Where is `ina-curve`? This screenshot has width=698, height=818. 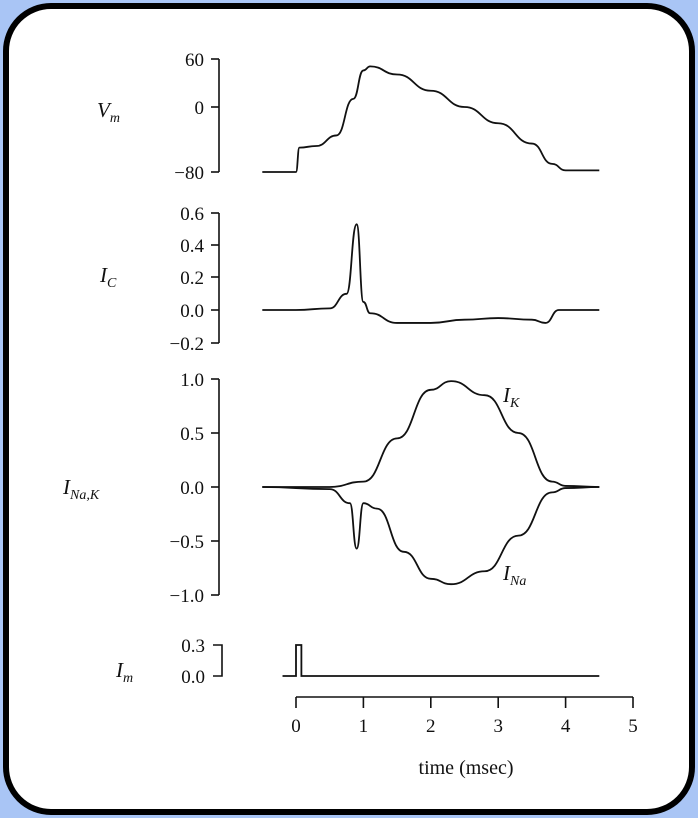
ina-curve is located at coordinates (431, 536).